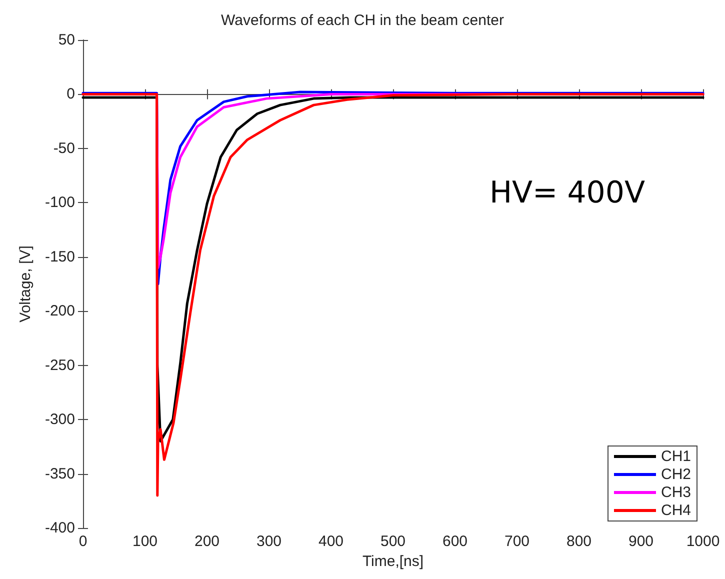 This screenshot has width=725, height=579. What do you see at coordinates (703, 541) in the screenshot?
I see `x-tick-label: 1000` at bounding box center [703, 541].